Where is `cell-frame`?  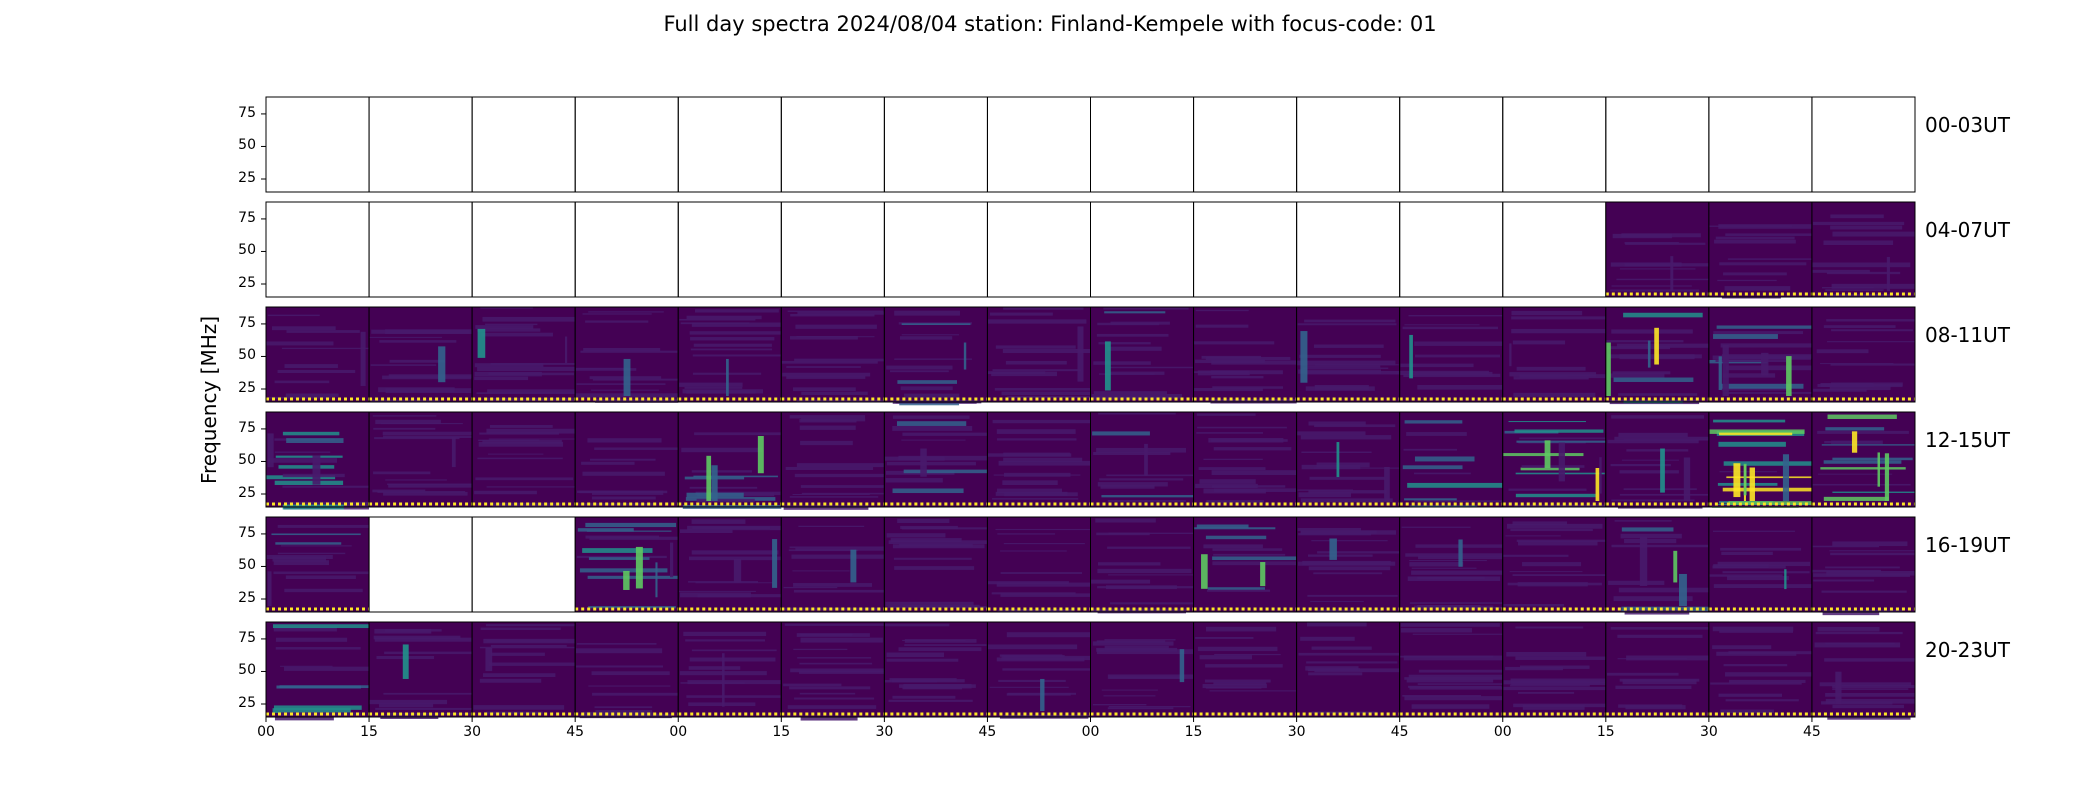
cell-frame is located at coordinates (1863, 459).